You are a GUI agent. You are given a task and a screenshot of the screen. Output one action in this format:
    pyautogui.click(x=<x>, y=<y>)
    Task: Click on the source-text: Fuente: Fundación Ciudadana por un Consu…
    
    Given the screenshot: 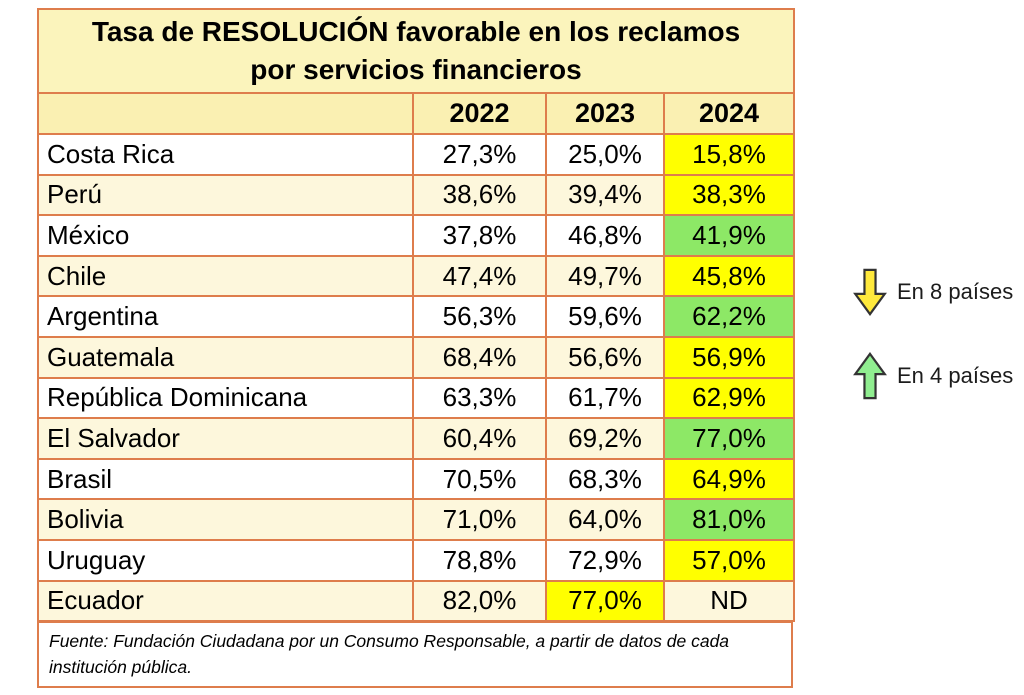 What is the action you would take?
    pyautogui.click(x=389, y=654)
    